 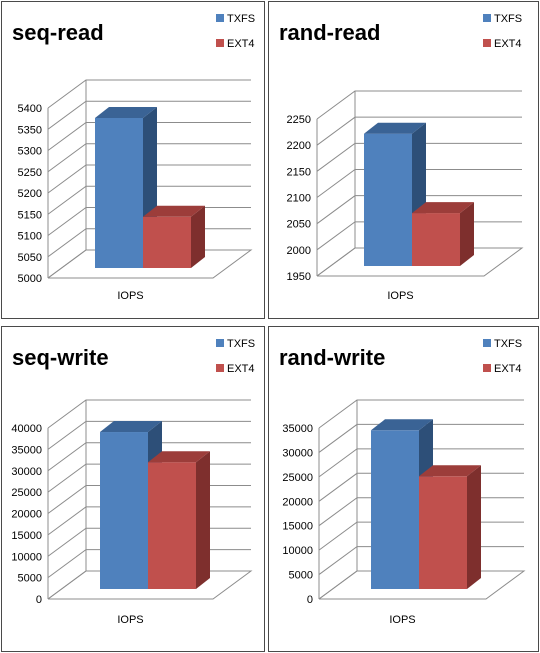 I want to click on y-tick-label: 5150, so click(x=30, y=215).